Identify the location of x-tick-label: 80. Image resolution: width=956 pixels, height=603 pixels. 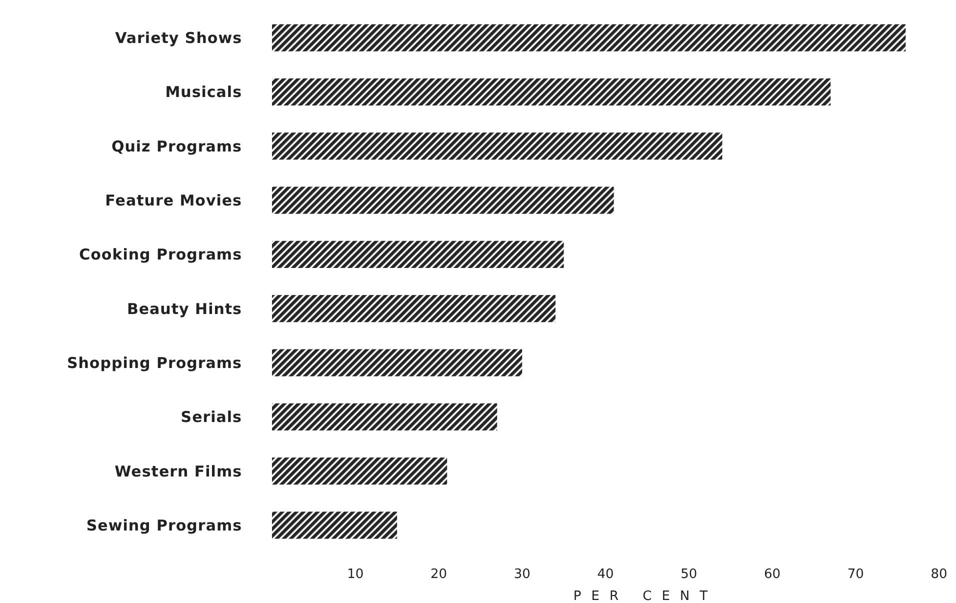
(939, 574).